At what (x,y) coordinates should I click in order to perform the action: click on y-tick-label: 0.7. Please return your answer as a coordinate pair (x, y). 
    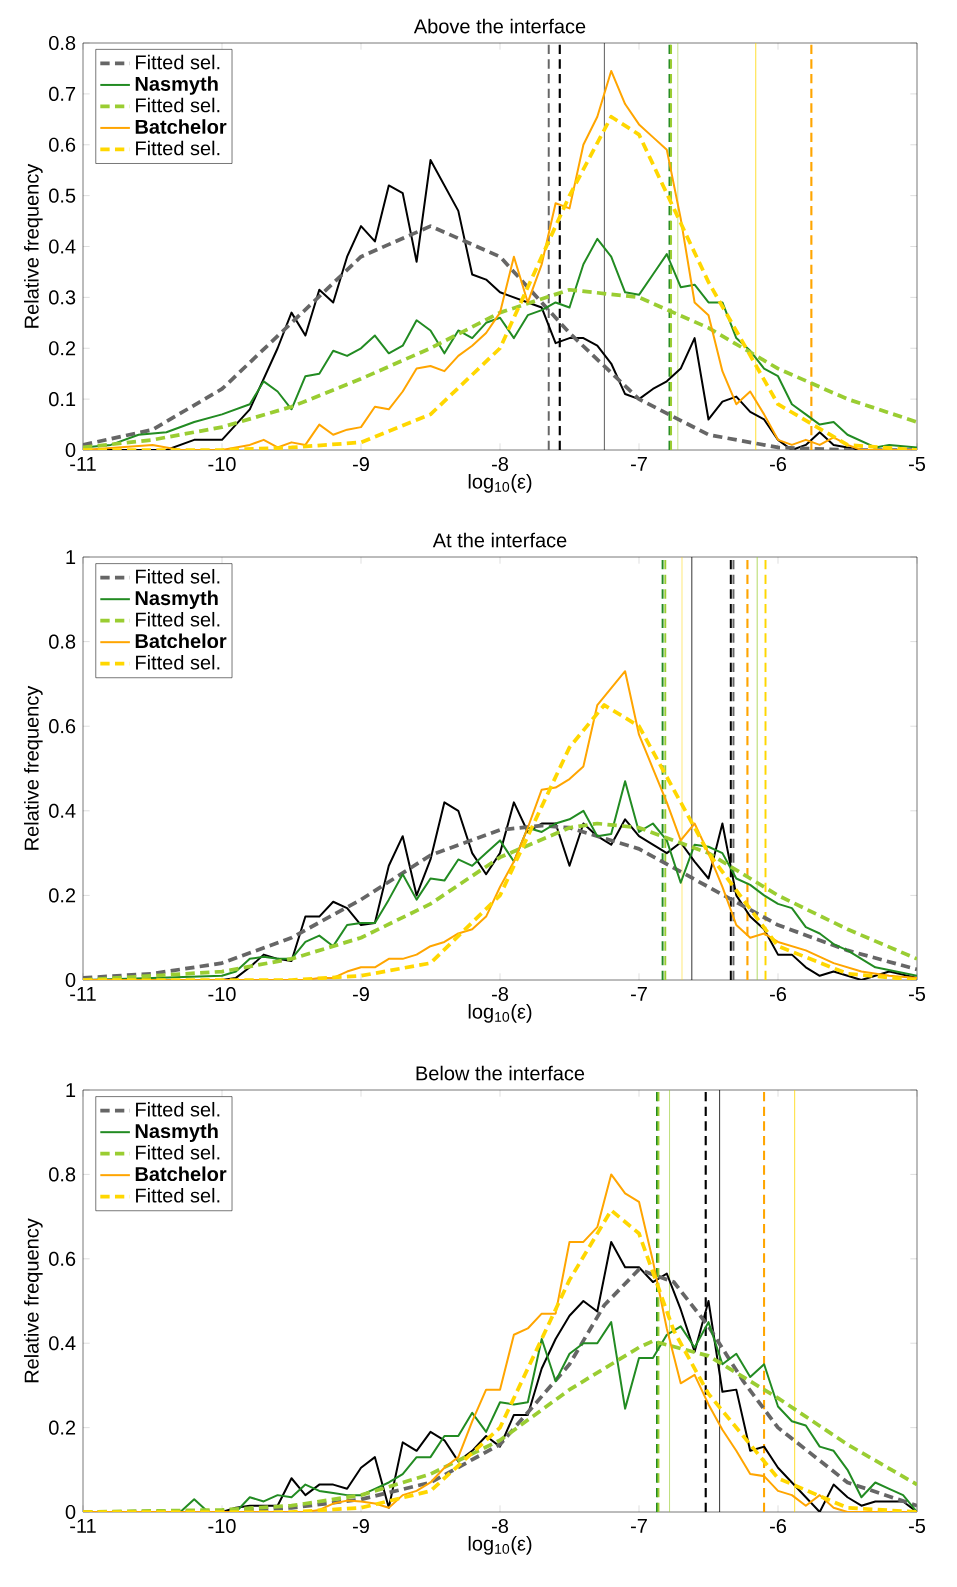
    Looking at the image, I should click on (62, 93).